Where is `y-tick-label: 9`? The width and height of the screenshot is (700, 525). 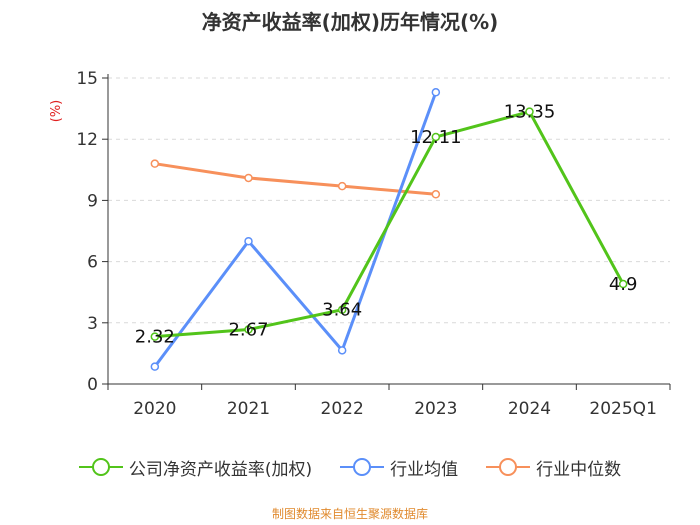
y-tick-label: 9 is located at coordinates (92, 201).